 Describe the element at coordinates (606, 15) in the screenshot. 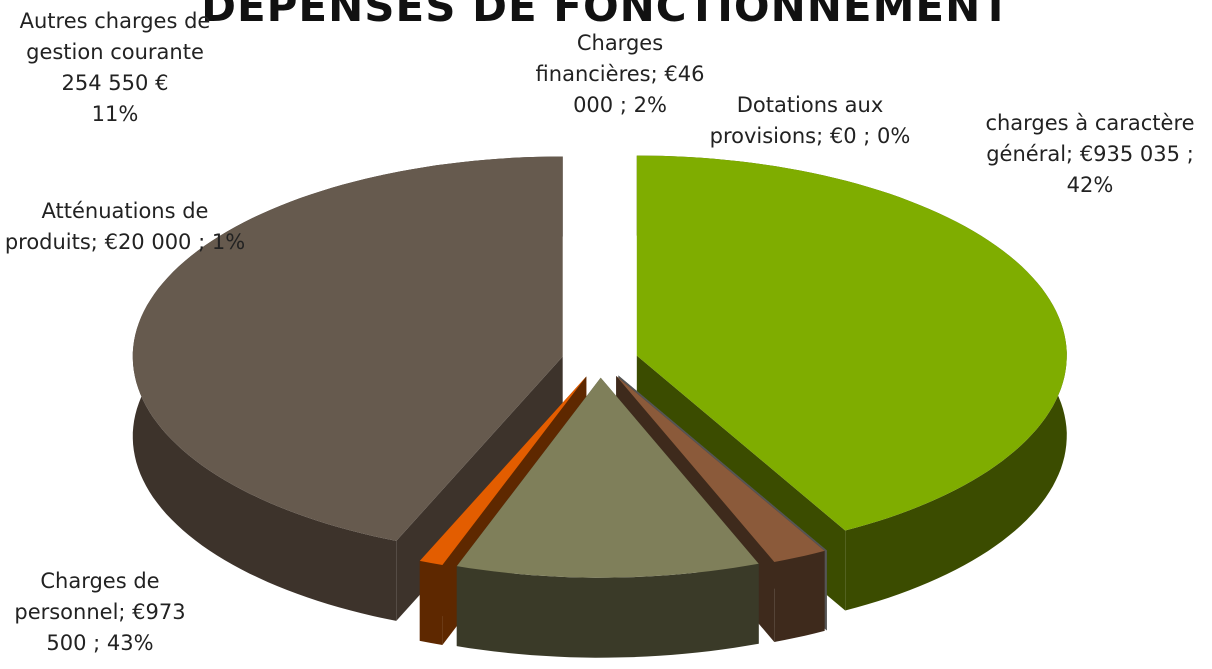

I see `chart-title: DÉPENSES DE FONCTIONNEMENT` at that location.